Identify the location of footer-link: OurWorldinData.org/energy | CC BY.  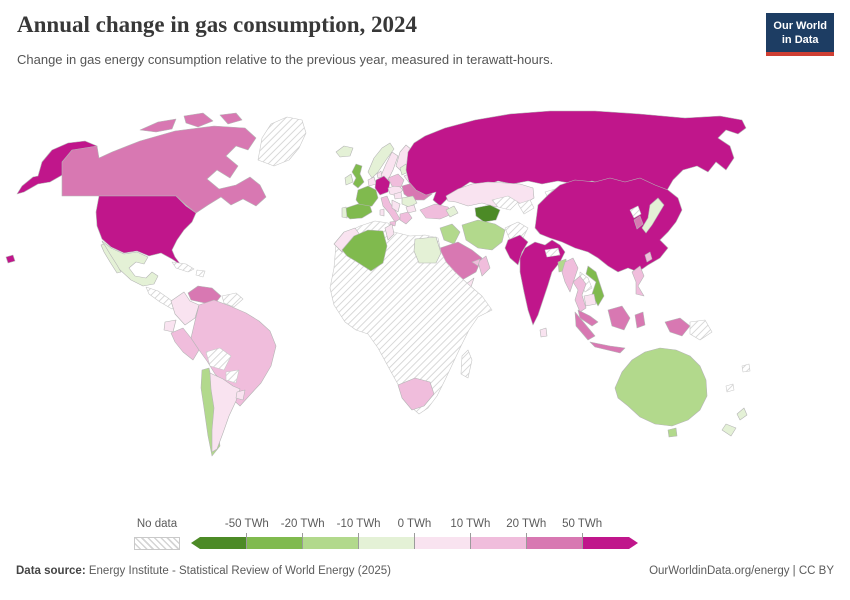
(741, 571).